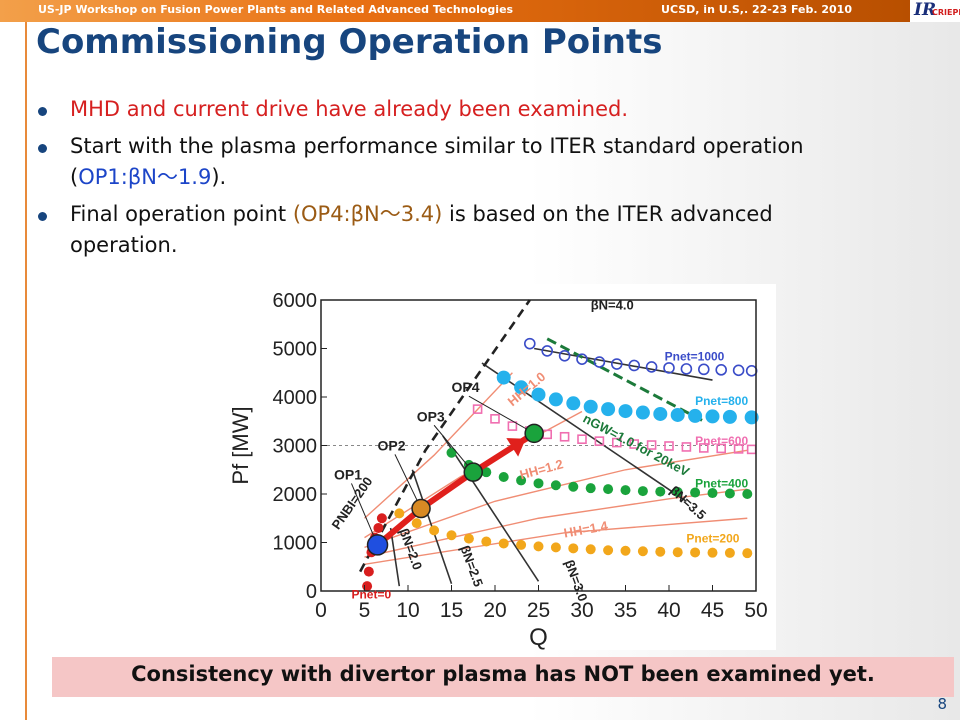 This screenshot has height=720, width=960. I want to click on power-label: Pnet=1000, so click(695, 357).